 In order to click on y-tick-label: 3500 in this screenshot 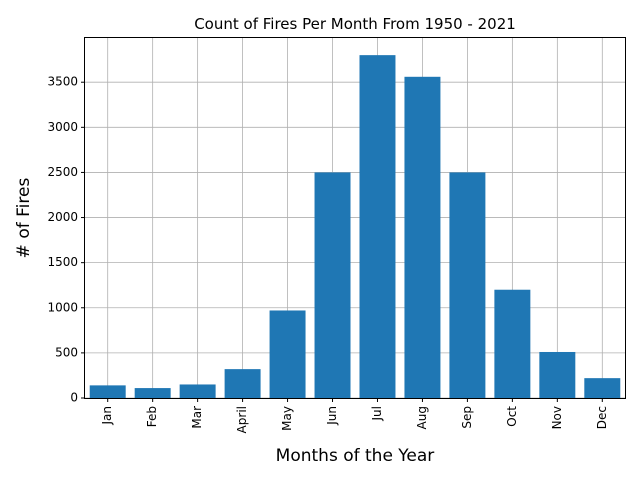, I will do `click(62, 82)`.